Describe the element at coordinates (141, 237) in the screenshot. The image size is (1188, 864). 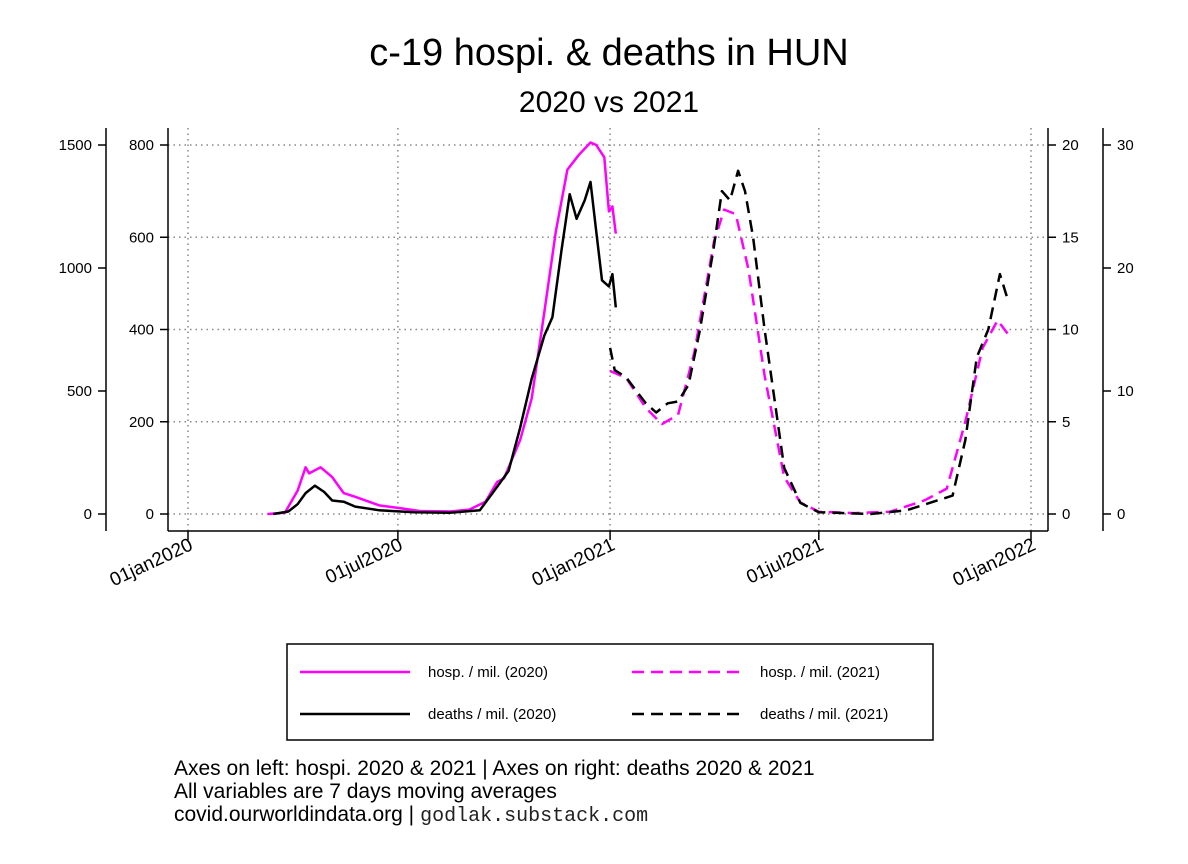
I see `y-tick-left-inner-label: 600` at that location.